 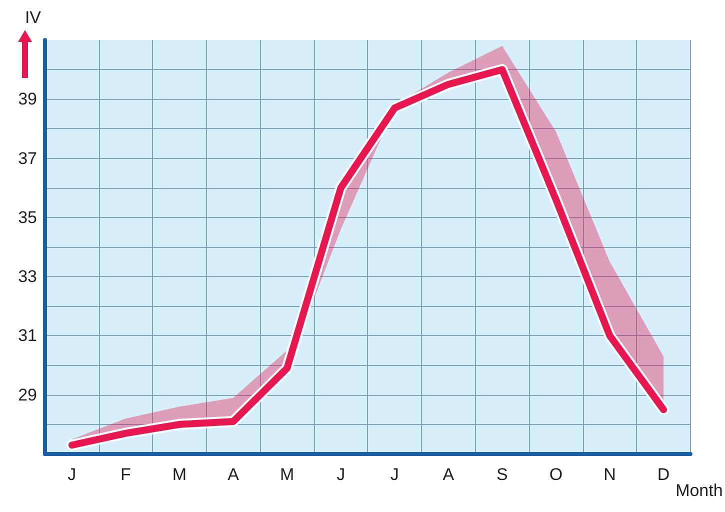 I want to click on x-tick-label: S, so click(x=502, y=474).